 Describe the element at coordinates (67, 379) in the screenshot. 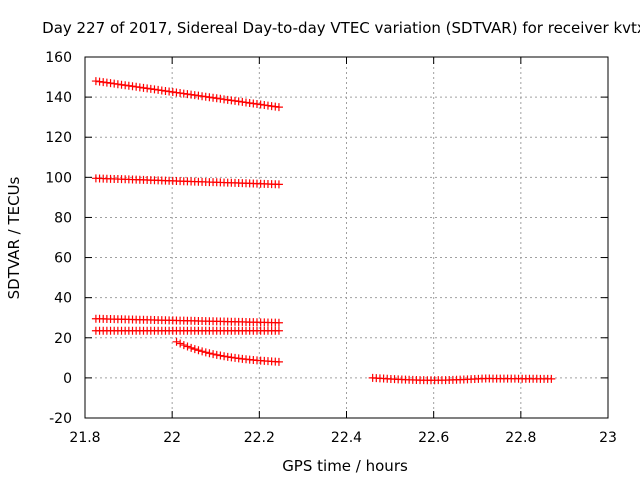

I see `y-tick-label: 0` at that location.